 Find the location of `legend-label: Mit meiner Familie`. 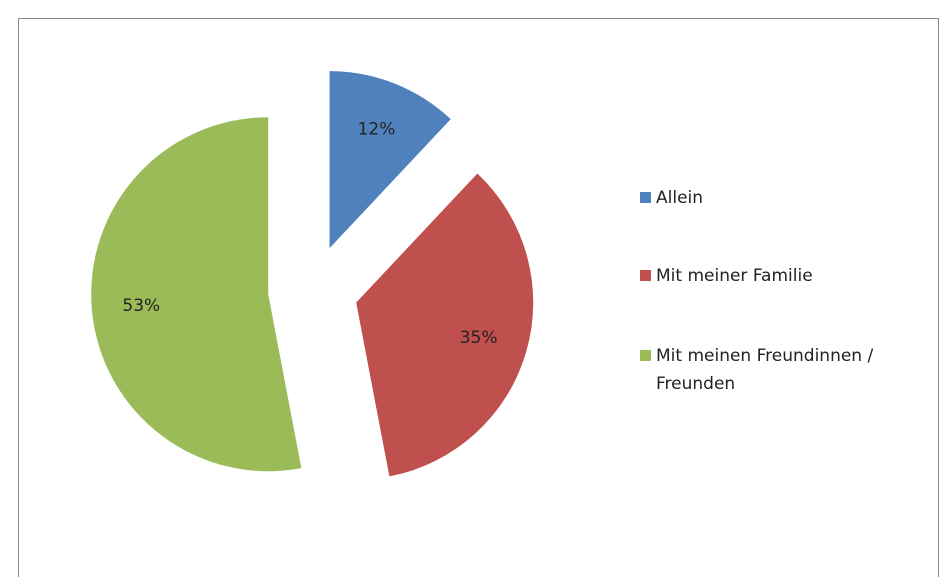

legend-label: Mit meiner Familie is located at coordinates (734, 276).